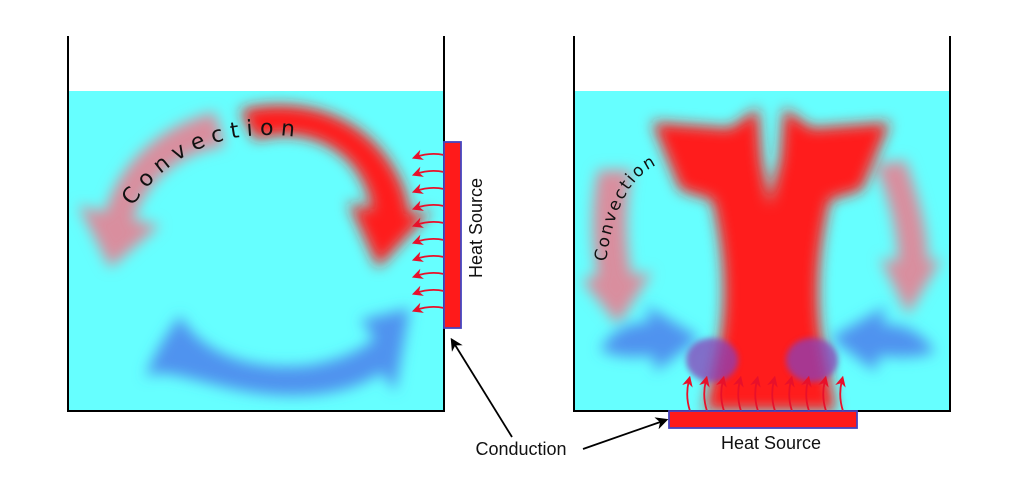 The image size is (1024, 500). Describe the element at coordinates (151, 190) in the screenshot. I see `left-cooling-flow-arrow` at that location.